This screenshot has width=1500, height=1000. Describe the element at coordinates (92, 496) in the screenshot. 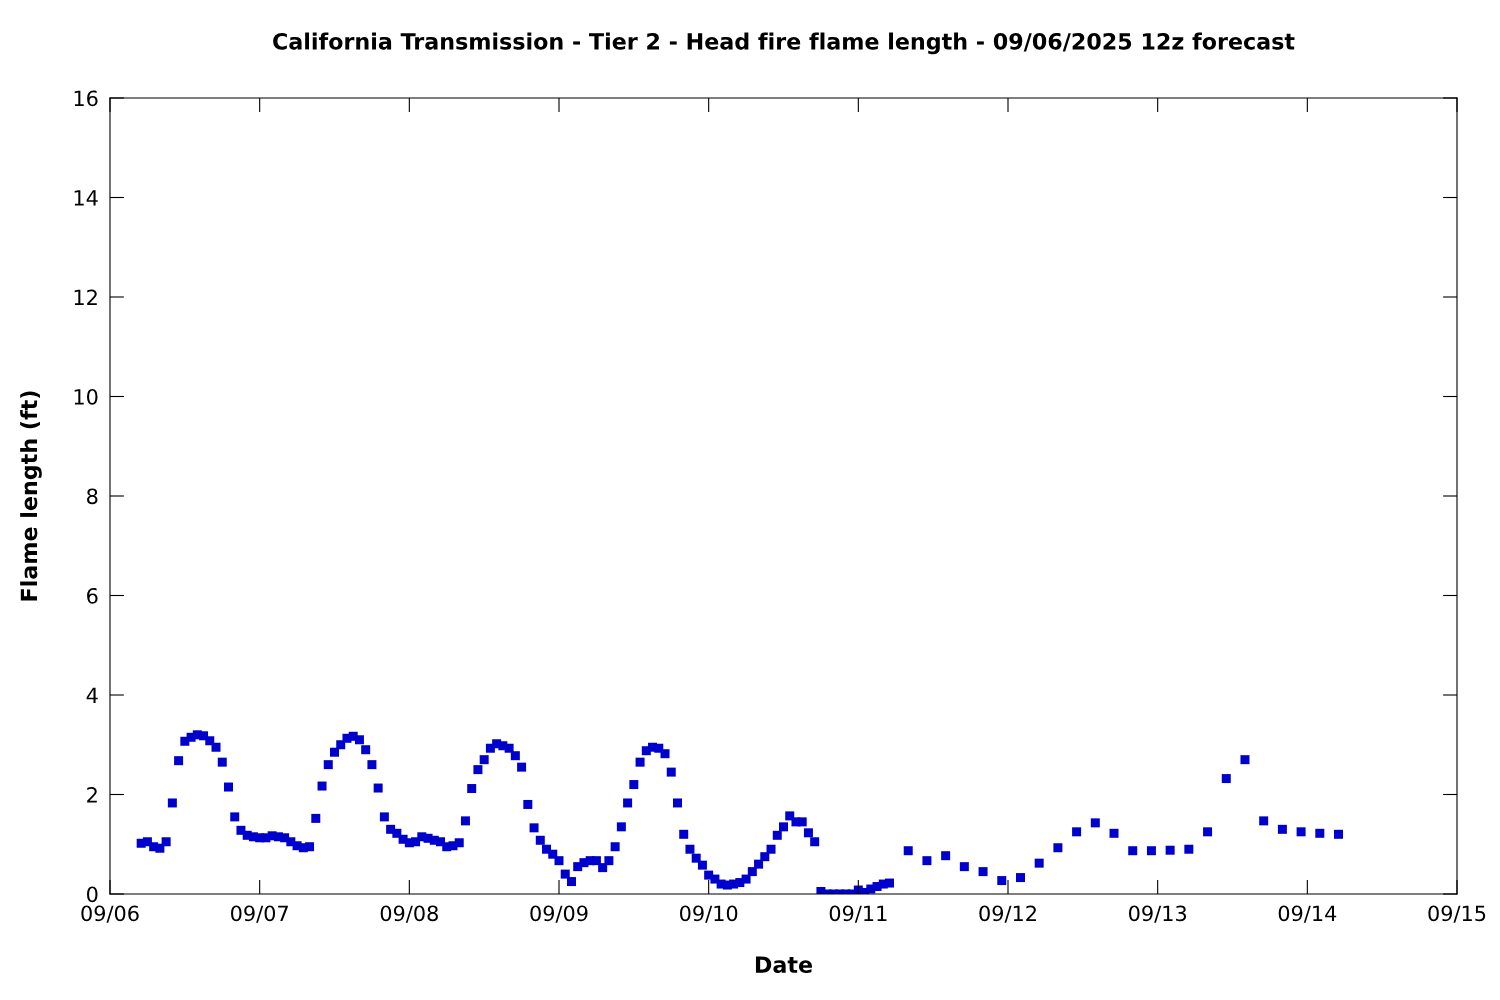

I see `y-tick-label: 8` at that location.